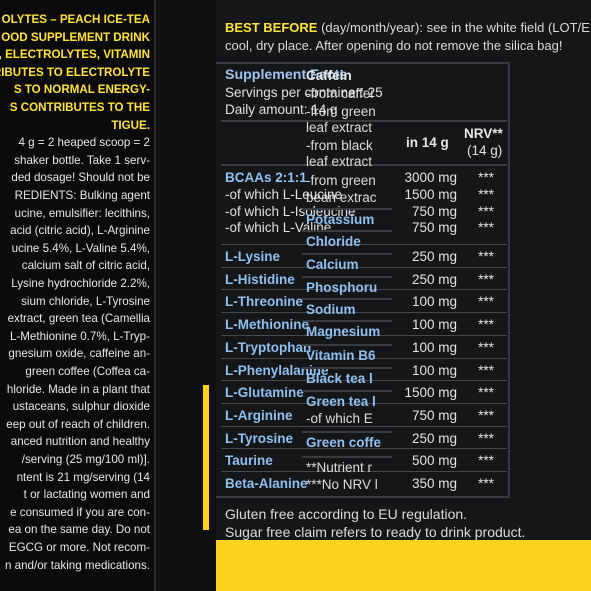  Describe the element at coordinates (333, 241) in the screenshot. I see `right-column-item: Chloride` at that location.